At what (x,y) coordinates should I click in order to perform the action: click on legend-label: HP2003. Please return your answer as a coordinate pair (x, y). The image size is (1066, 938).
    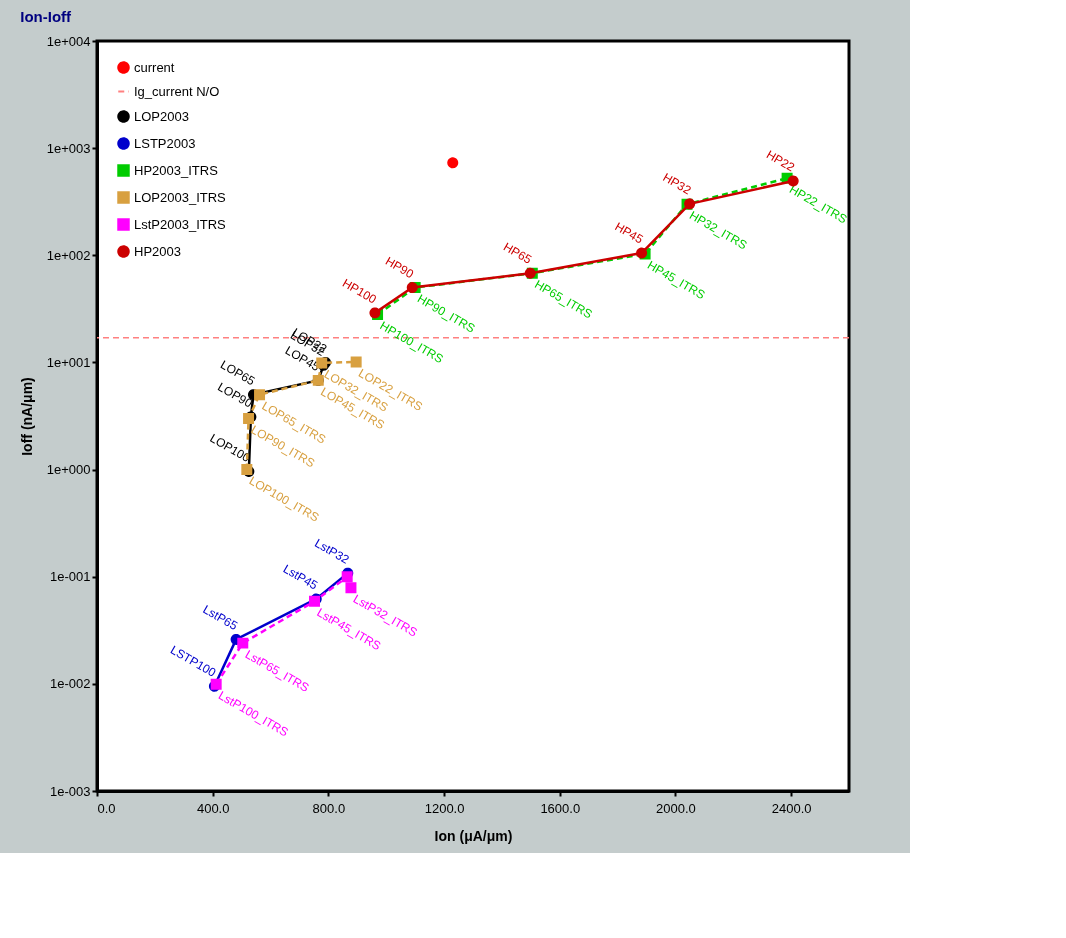
    Looking at the image, I should click on (157, 251).